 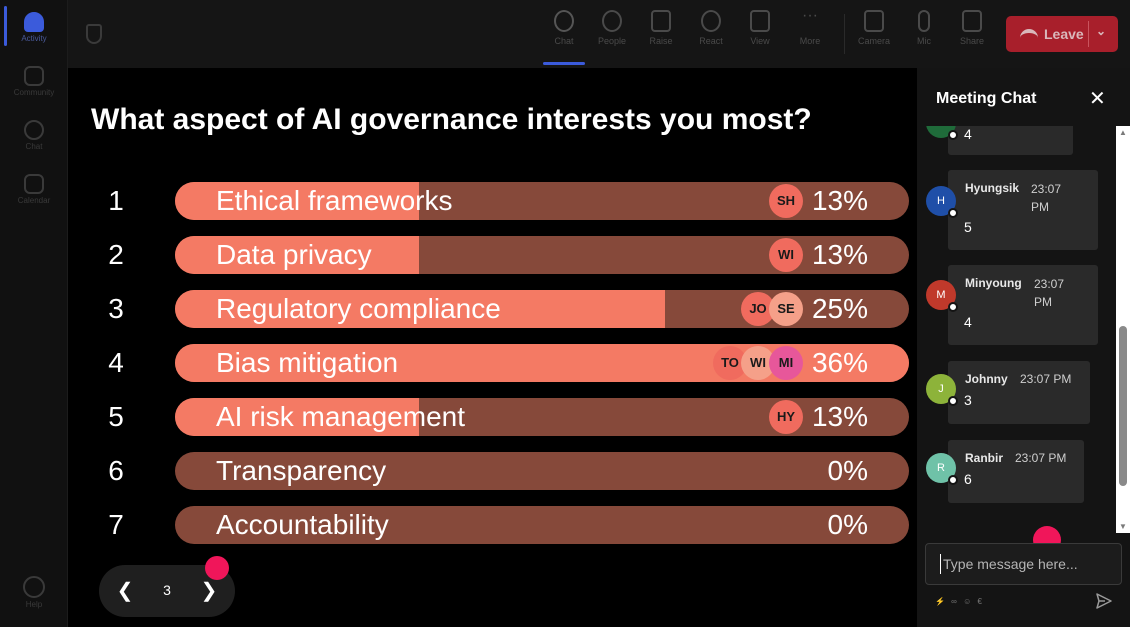 I want to click on avatar-initial: J, so click(x=941, y=389).